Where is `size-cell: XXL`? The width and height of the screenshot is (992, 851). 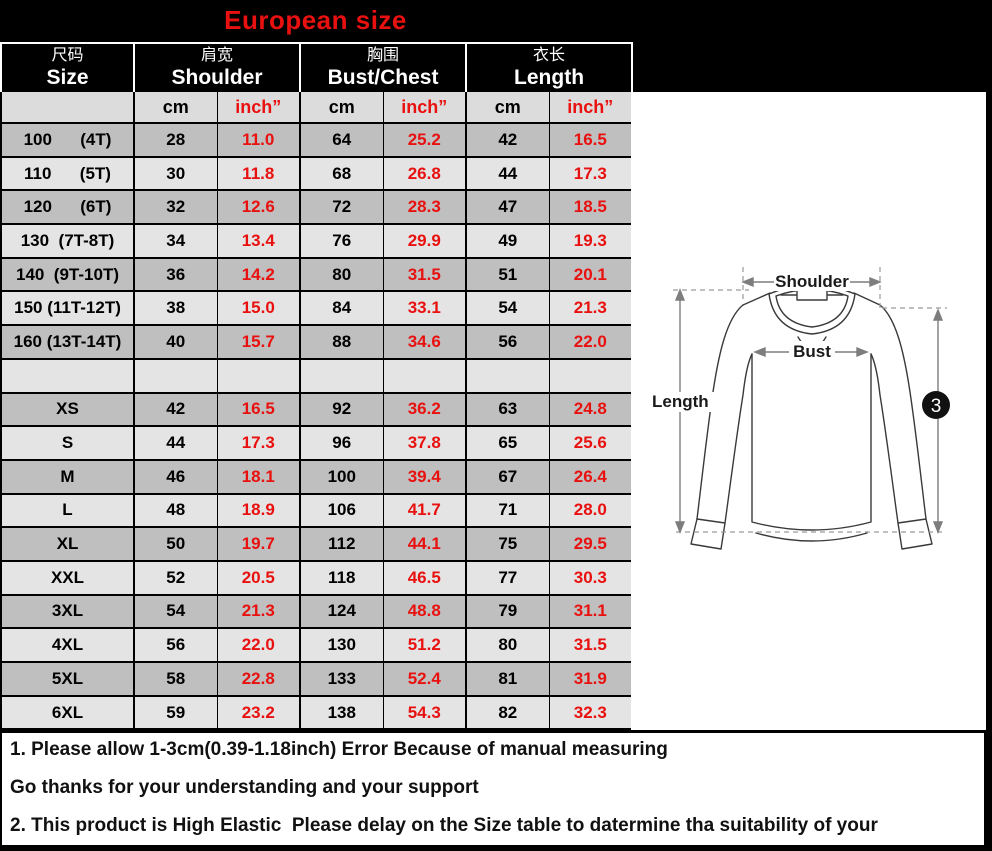 size-cell: XXL is located at coordinates (67, 578).